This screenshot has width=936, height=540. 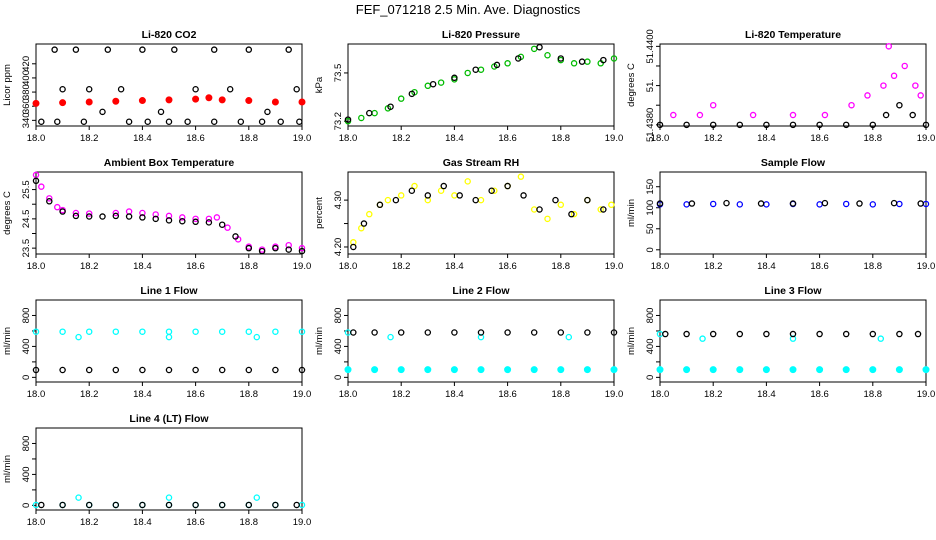 I want to click on panel-title: Gas Stream RH, so click(x=481, y=163).